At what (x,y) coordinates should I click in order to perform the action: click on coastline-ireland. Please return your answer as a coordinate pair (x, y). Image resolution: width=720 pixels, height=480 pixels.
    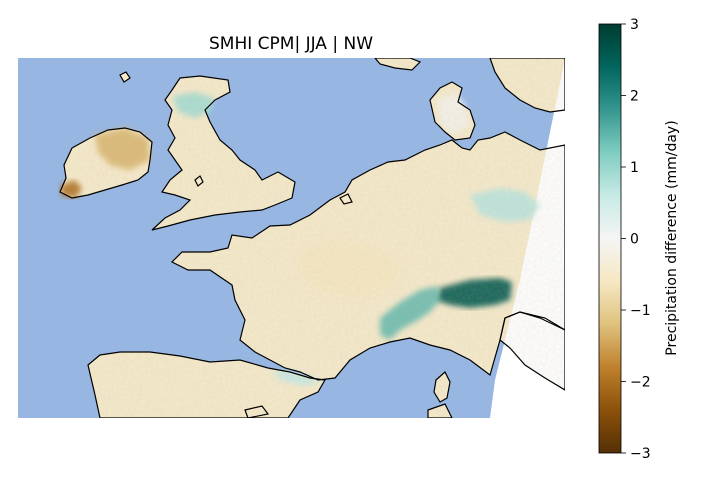
    Looking at the image, I should click on (106, 163).